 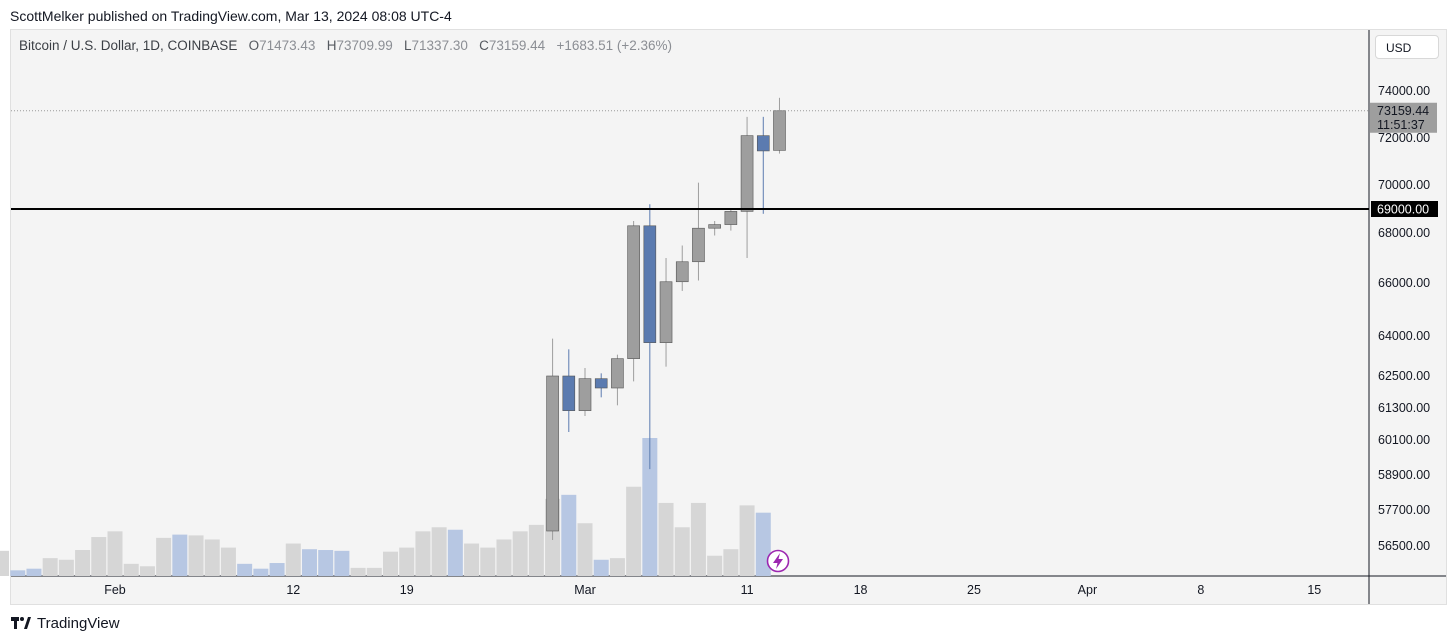 I want to click on y-tick-label: 56500.00, so click(x=1404, y=546).